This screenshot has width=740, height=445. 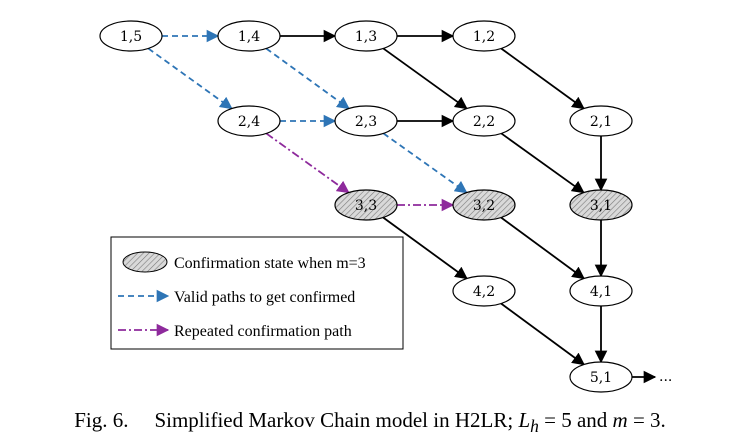 I want to click on caption-L: L, so click(x=524, y=420).